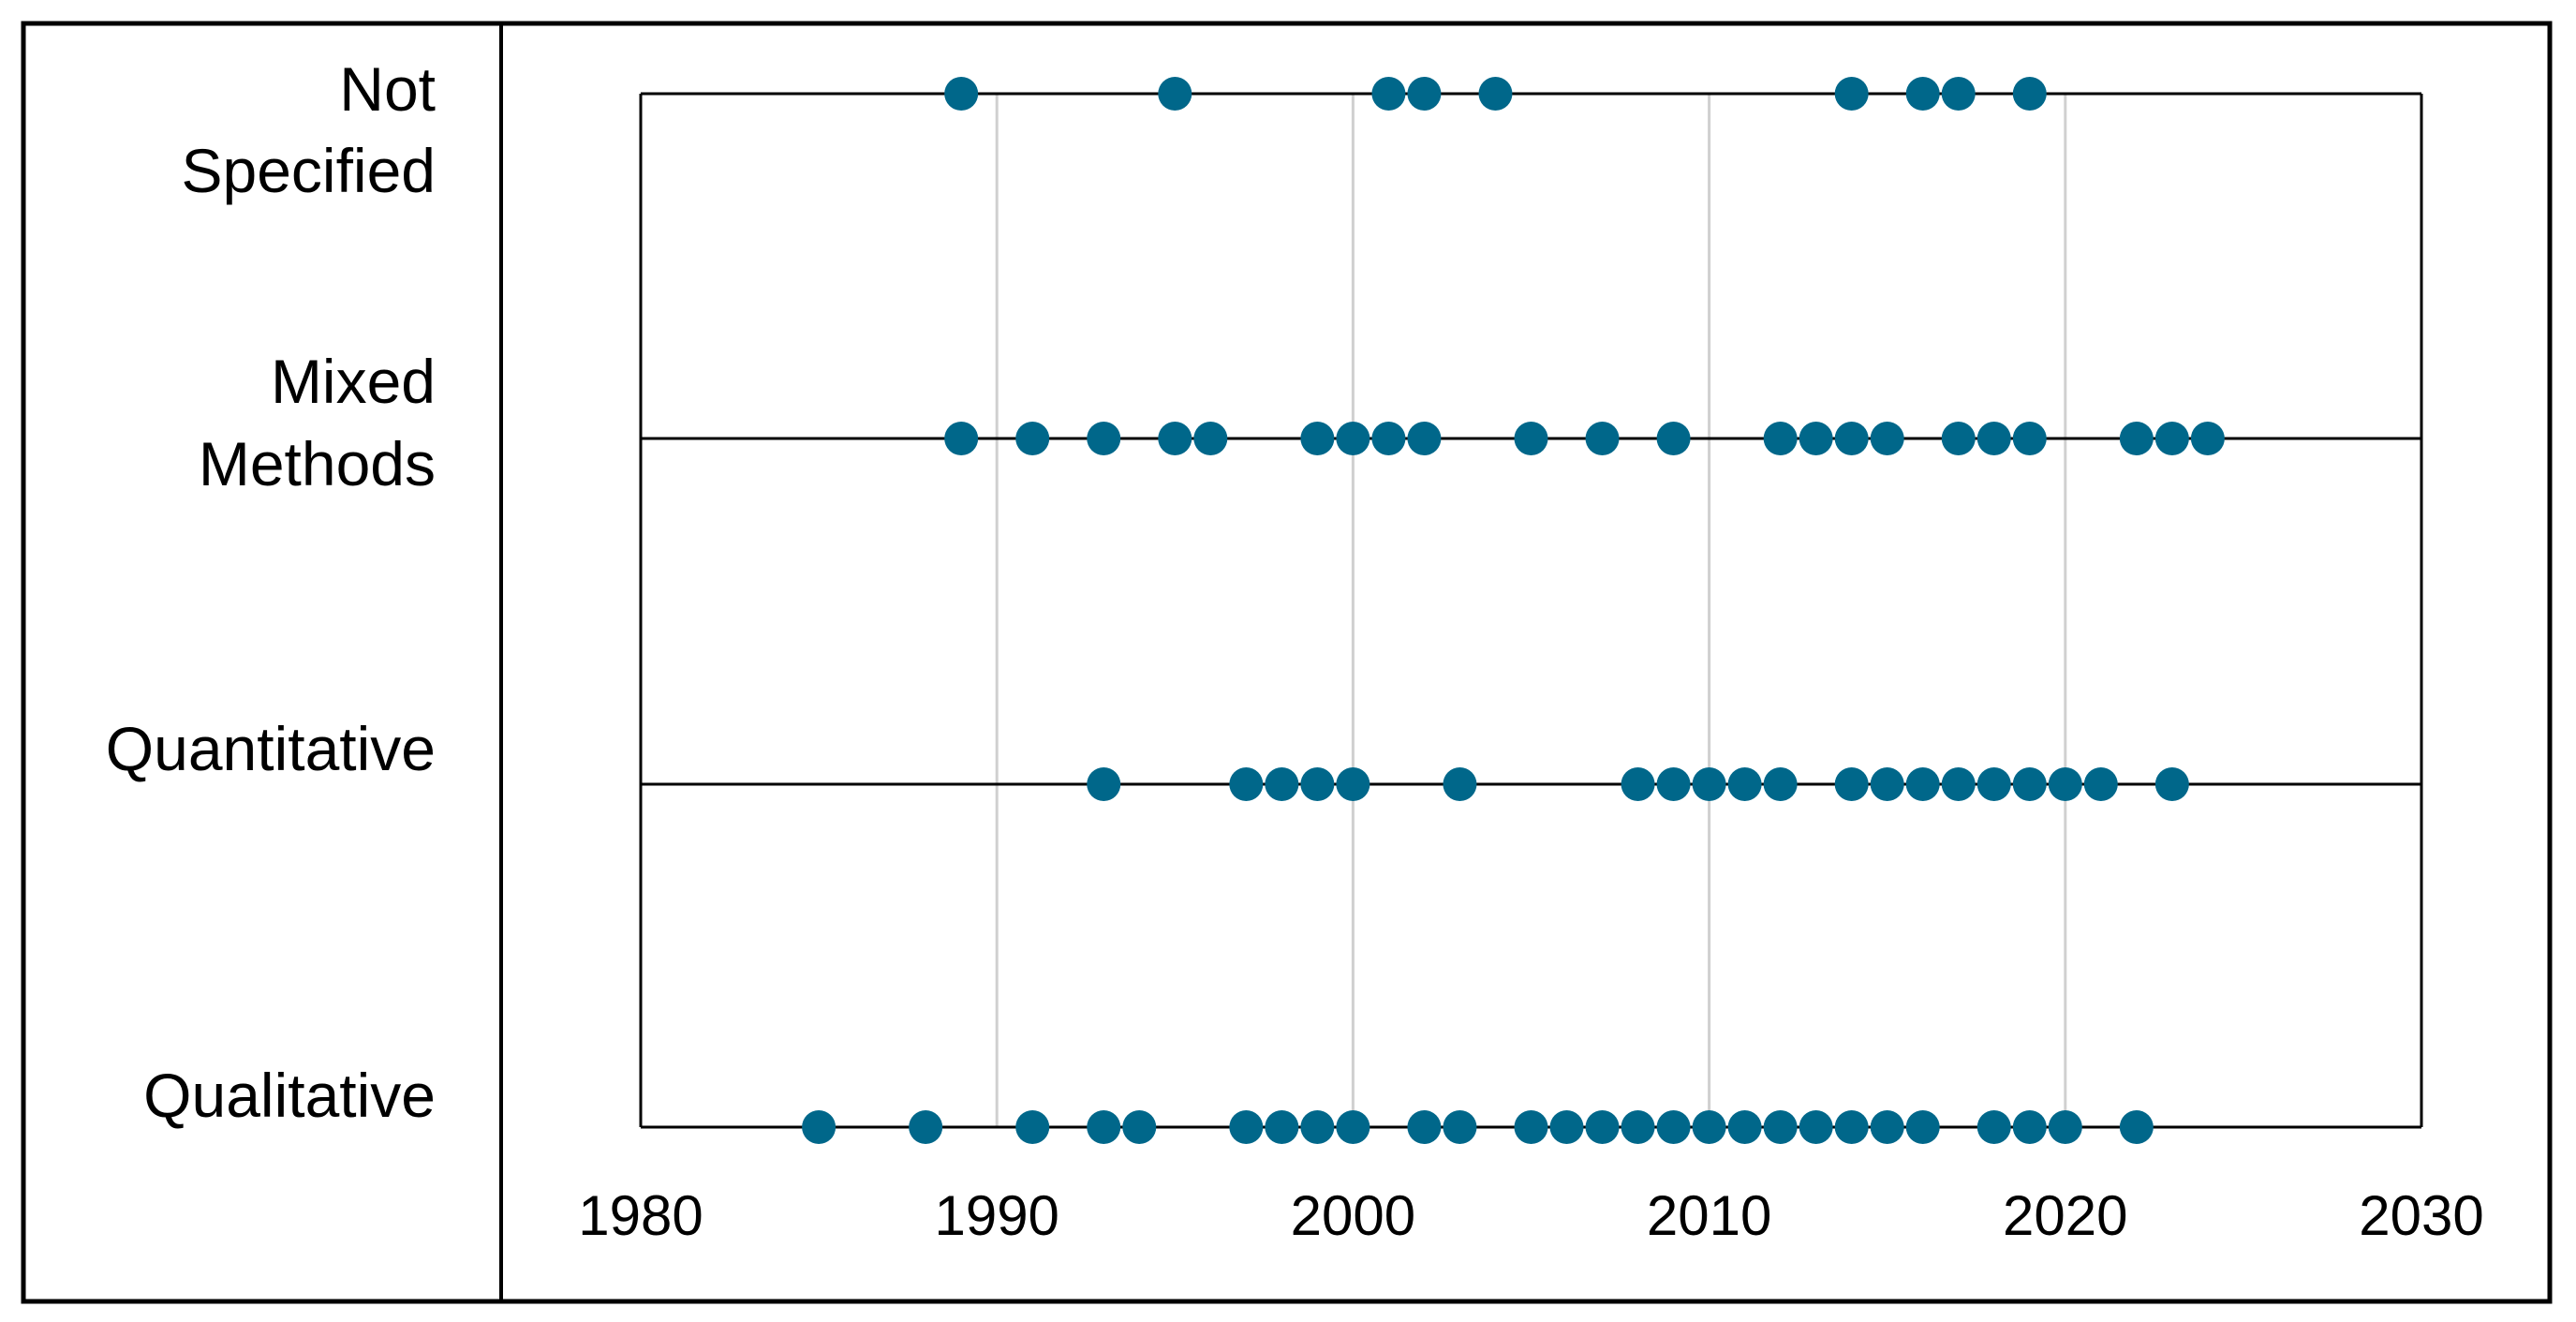 This screenshot has height=1322, width=2576. Describe the element at coordinates (387, 89) in the screenshot. I see `category-label: Not` at that location.